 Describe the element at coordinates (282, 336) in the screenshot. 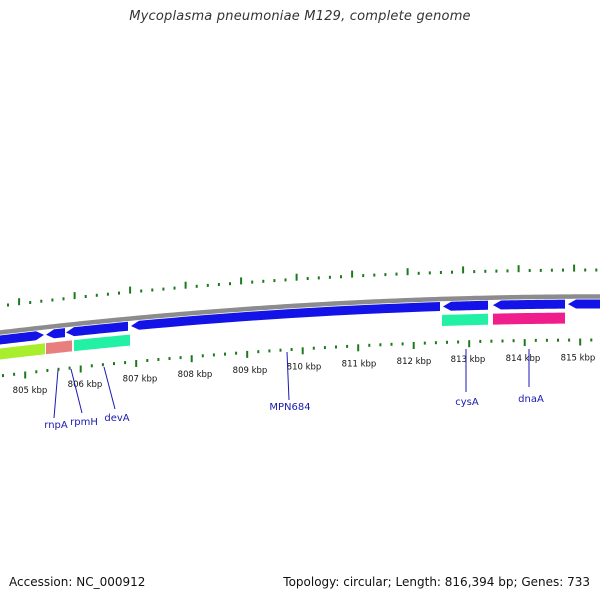

I see `feature-track` at that location.